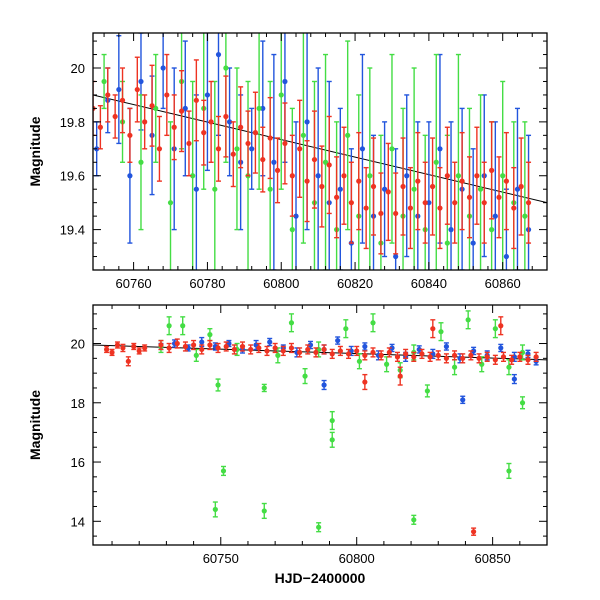 The width and height of the screenshot is (600, 600). Describe the element at coordinates (221, 558) in the screenshot. I see `x-tick-label: 60750` at that location.